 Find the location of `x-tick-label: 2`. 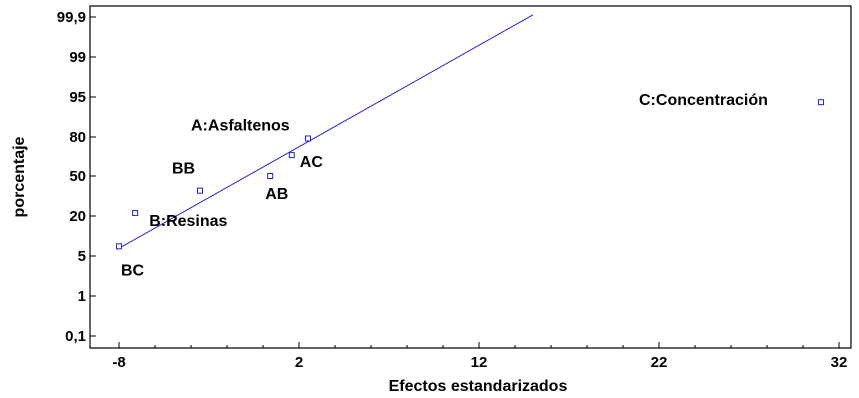

x-tick-label: 2 is located at coordinates (299, 362).